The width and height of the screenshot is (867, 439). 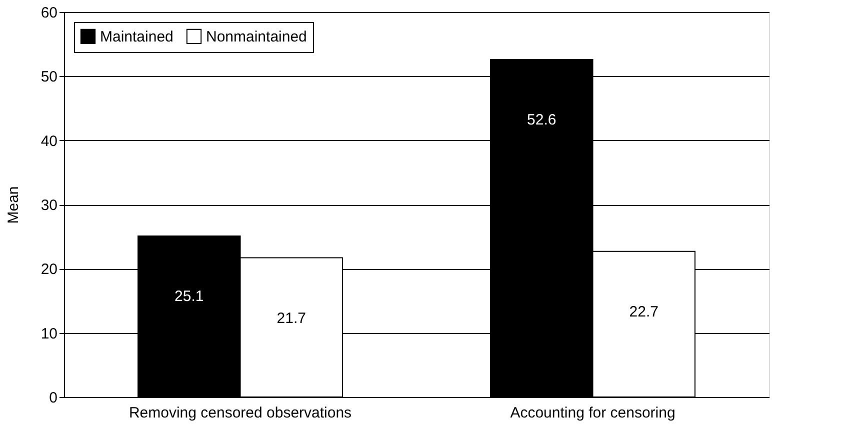 What do you see at coordinates (240, 413) in the screenshot?
I see `x-tick-label: Removing censored observations` at bounding box center [240, 413].